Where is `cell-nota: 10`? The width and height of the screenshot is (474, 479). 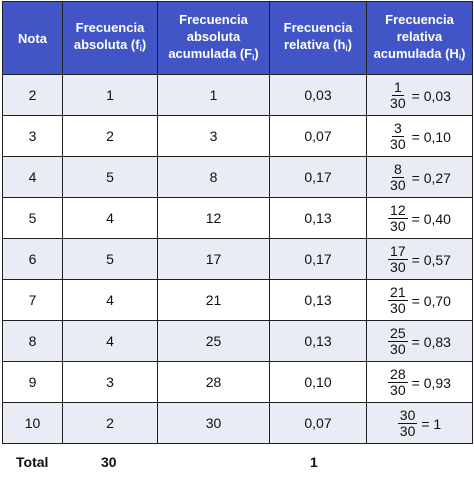 cell-nota: 10 is located at coordinates (32, 423).